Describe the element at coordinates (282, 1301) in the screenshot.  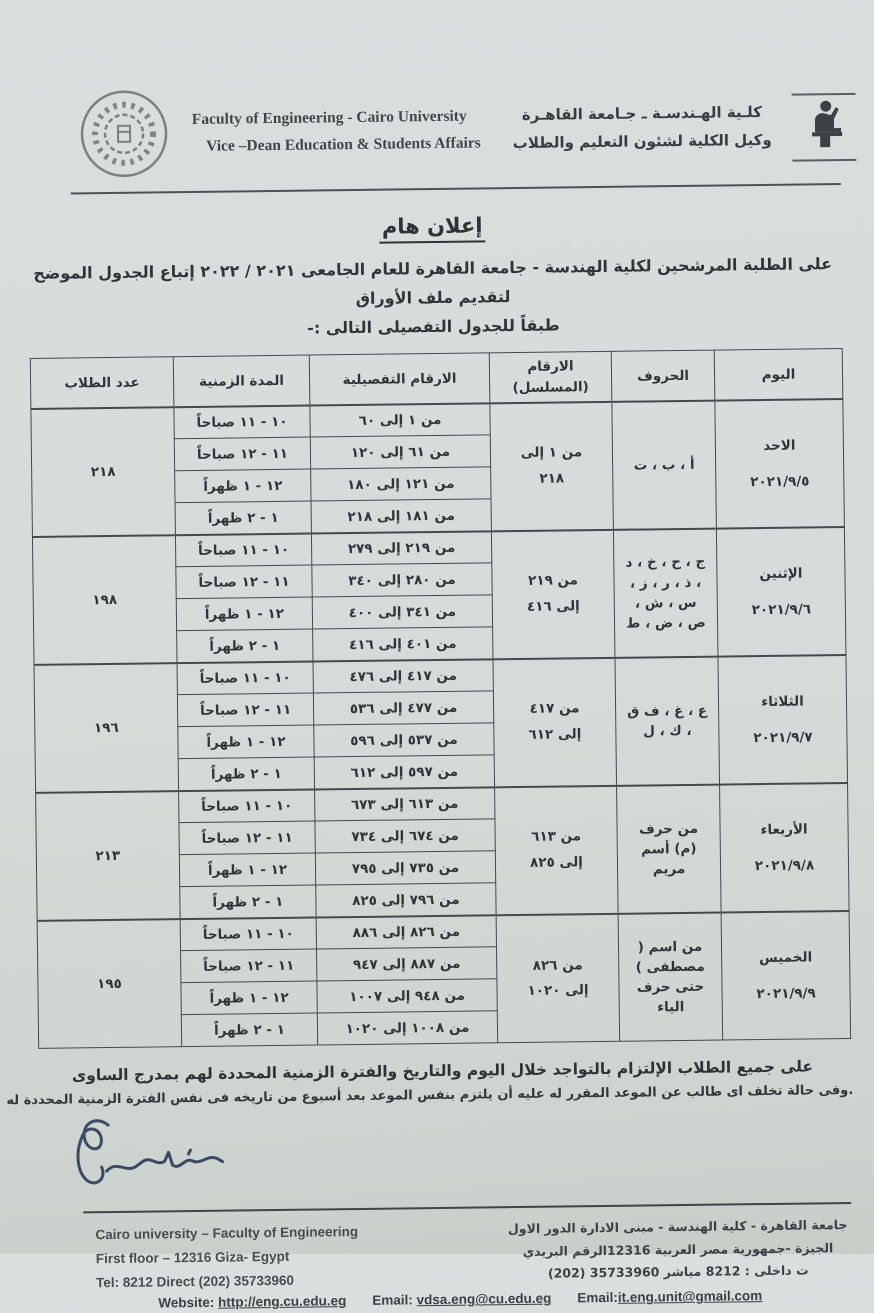
I see `website-url: http://eng.cu.edu.eg` at that location.